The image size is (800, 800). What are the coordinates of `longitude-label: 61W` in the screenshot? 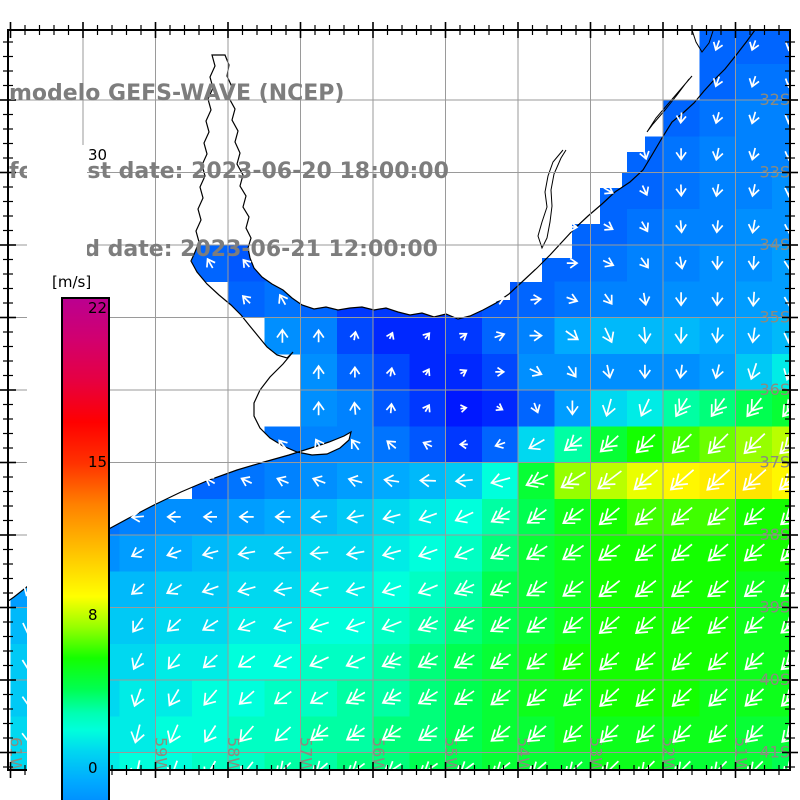 It's located at (16, 755).